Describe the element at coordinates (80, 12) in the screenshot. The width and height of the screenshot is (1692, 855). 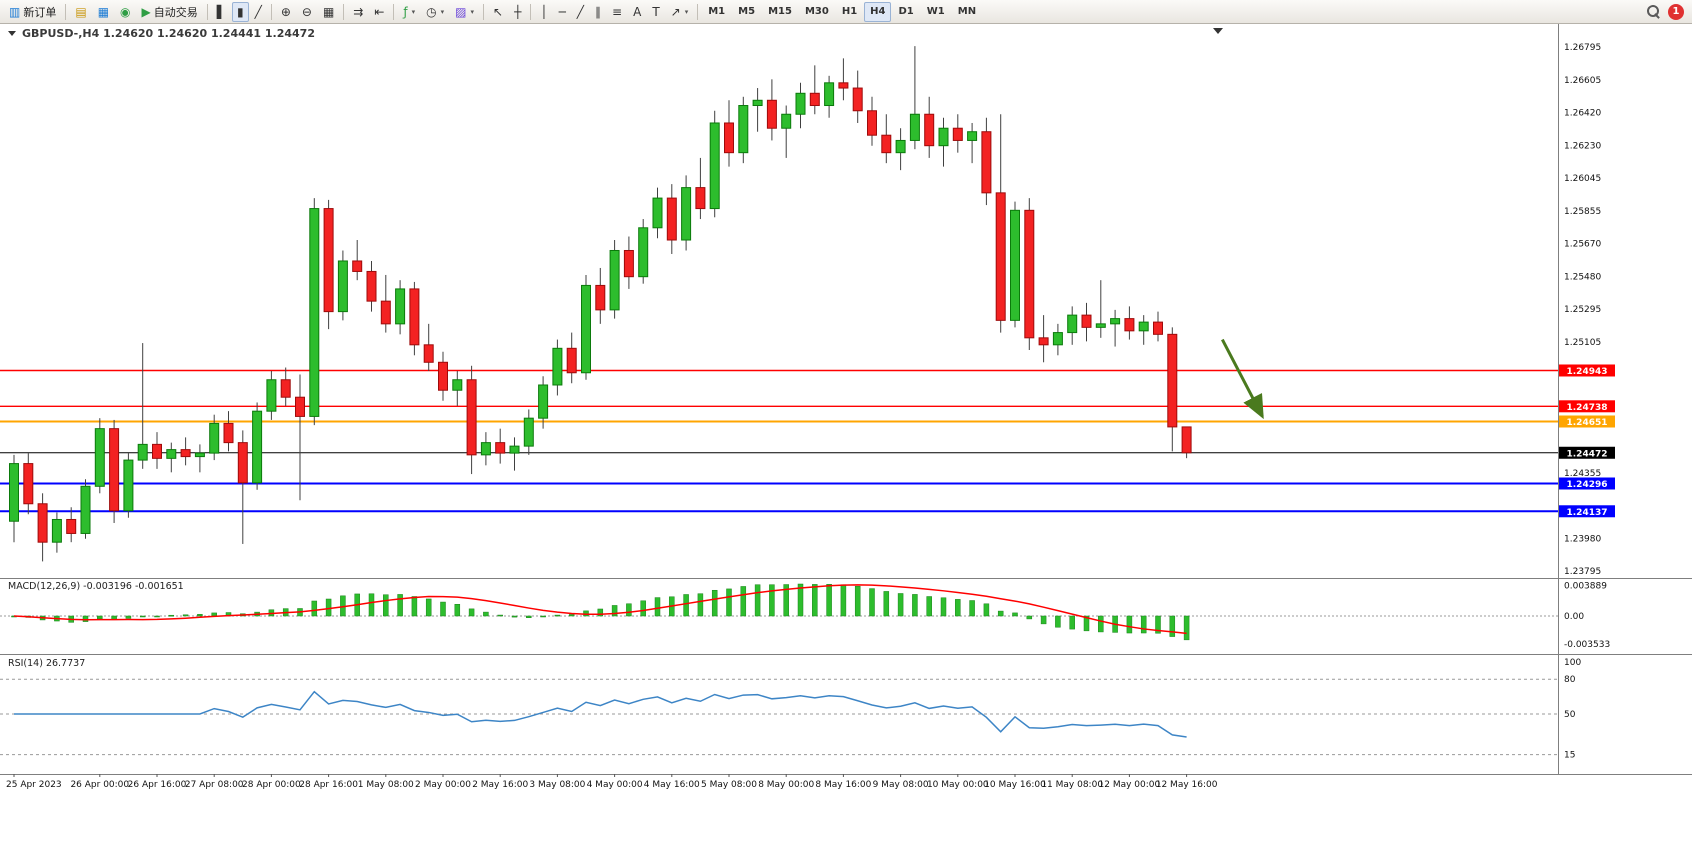
I see `market-watch-button: ▤` at that location.